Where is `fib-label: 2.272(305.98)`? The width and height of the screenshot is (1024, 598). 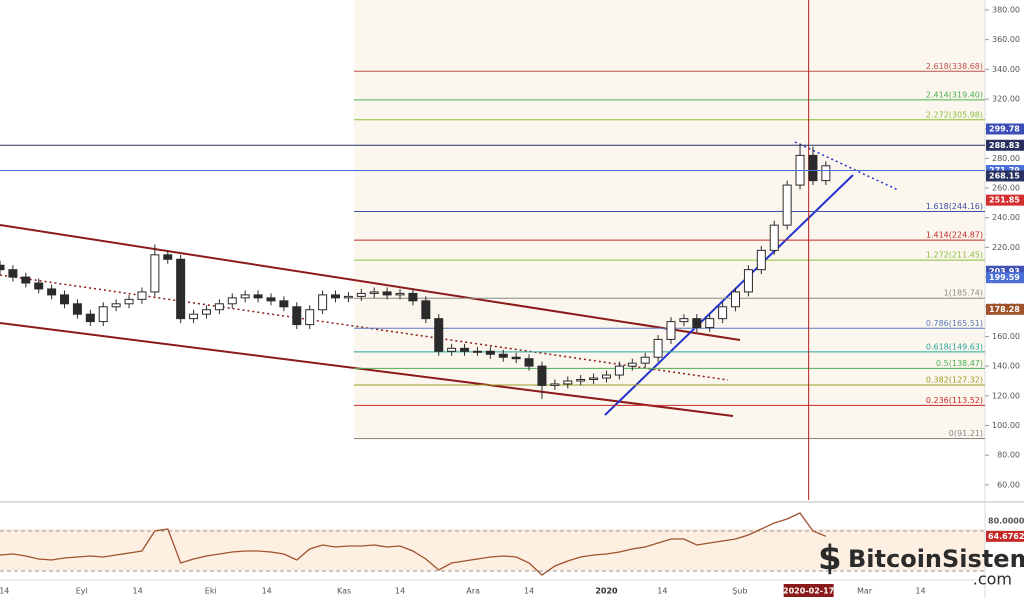
fib-label: 2.272(305.98) is located at coordinates (954, 114).